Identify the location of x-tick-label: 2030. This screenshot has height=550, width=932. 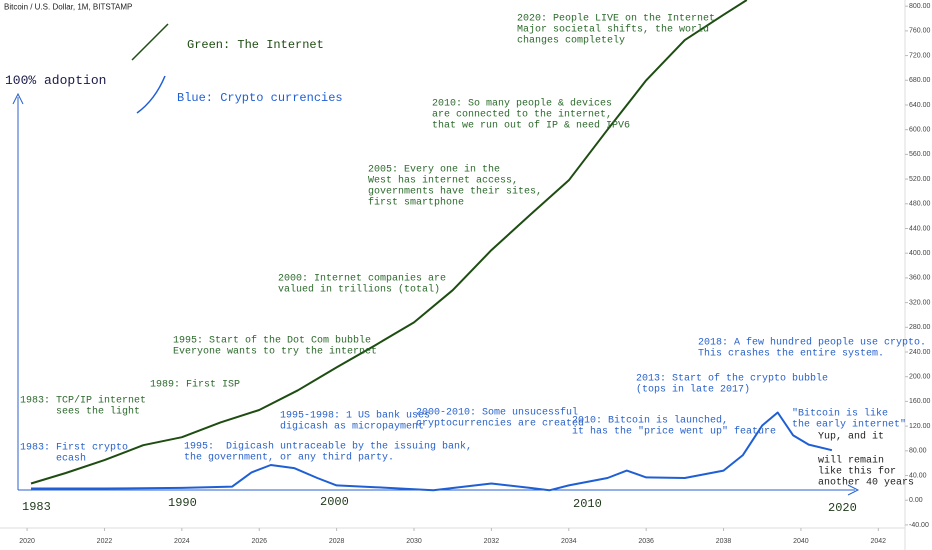
(414, 541).